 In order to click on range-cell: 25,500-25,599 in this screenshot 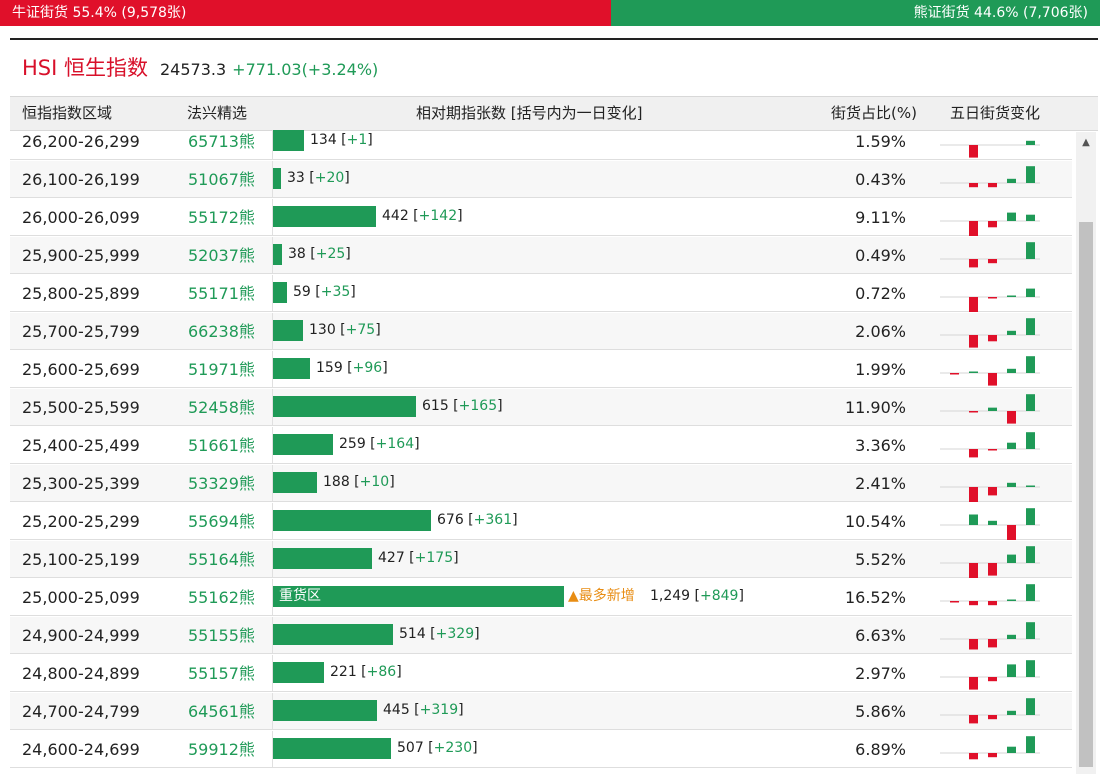, I will do `click(81, 407)`.